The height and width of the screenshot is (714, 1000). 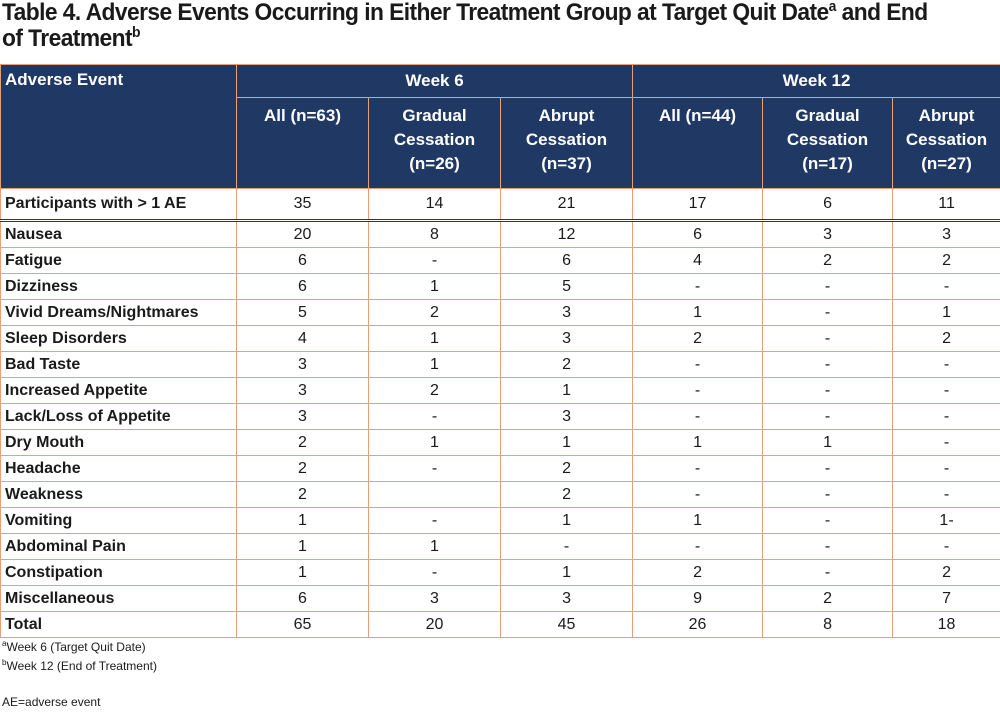 I want to click on table-cell: 14, so click(x=434, y=205).